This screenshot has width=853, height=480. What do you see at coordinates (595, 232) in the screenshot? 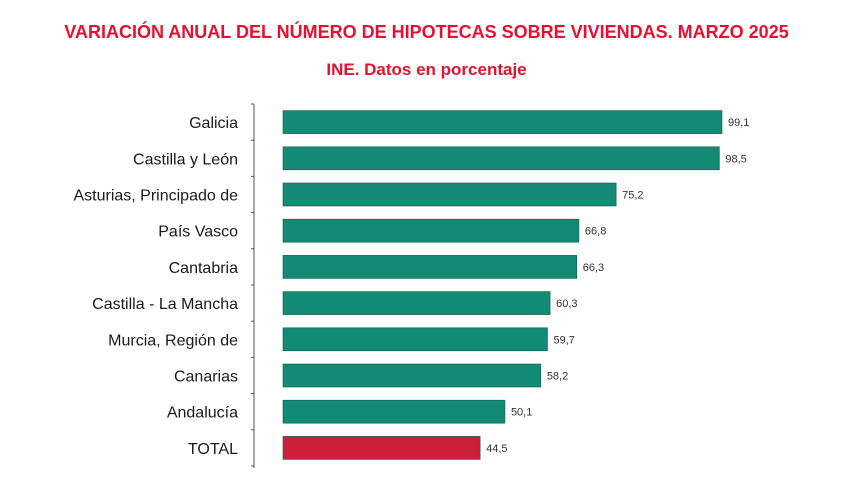
I see `value-label: 66,8` at bounding box center [595, 232].